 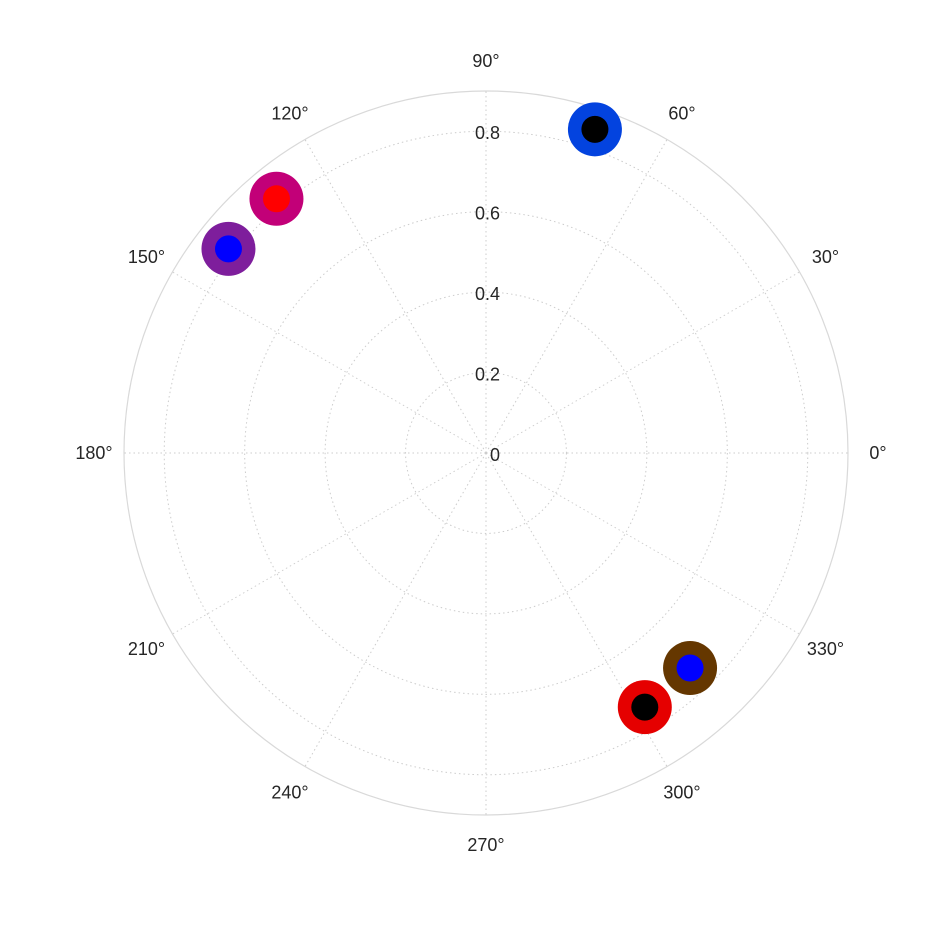 What do you see at coordinates (681, 792) in the screenshot?
I see `theta-tick-label: 300°` at bounding box center [681, 792].